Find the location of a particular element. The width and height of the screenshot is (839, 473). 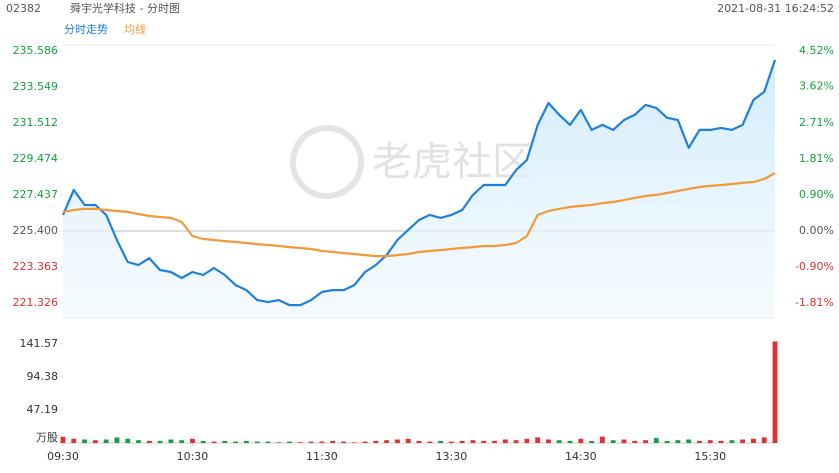

y-tick-label: 235.586 is located at coordinates (36, 50).